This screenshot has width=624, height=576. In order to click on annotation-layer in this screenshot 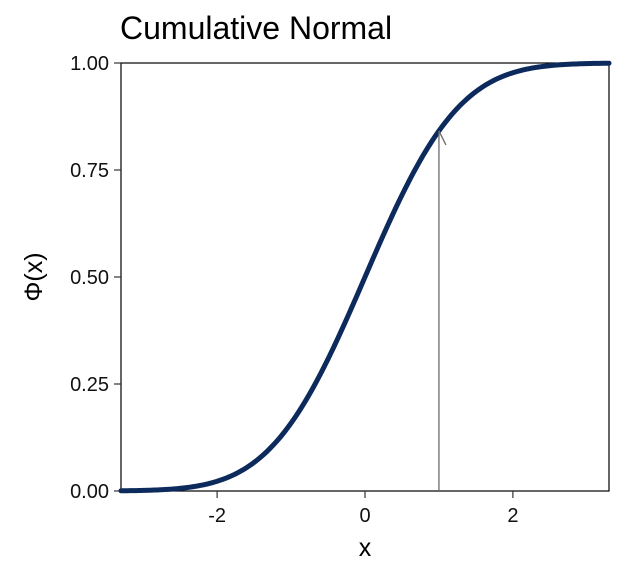, I will do `click(442, 310)`.